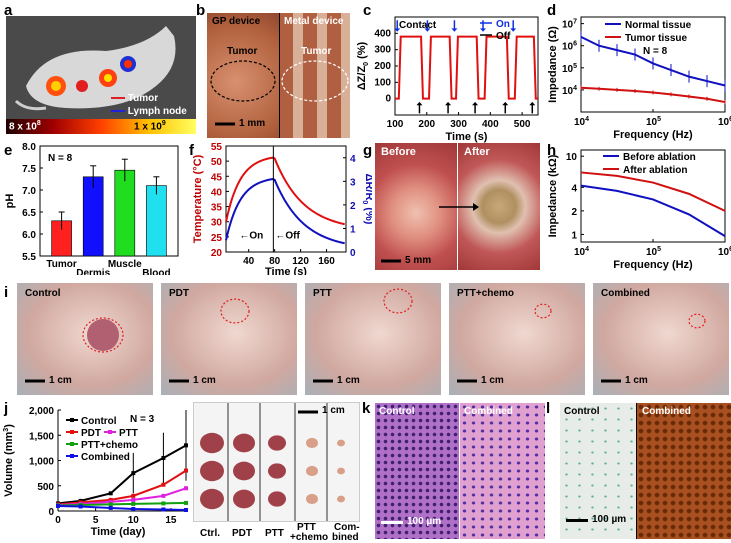 This screenshot has height=543, width=731. What do you see at coordinates (485, 293) in the screenshot?
I see `treatment-label: PTT+chemo` at bounding box center [485, 293].